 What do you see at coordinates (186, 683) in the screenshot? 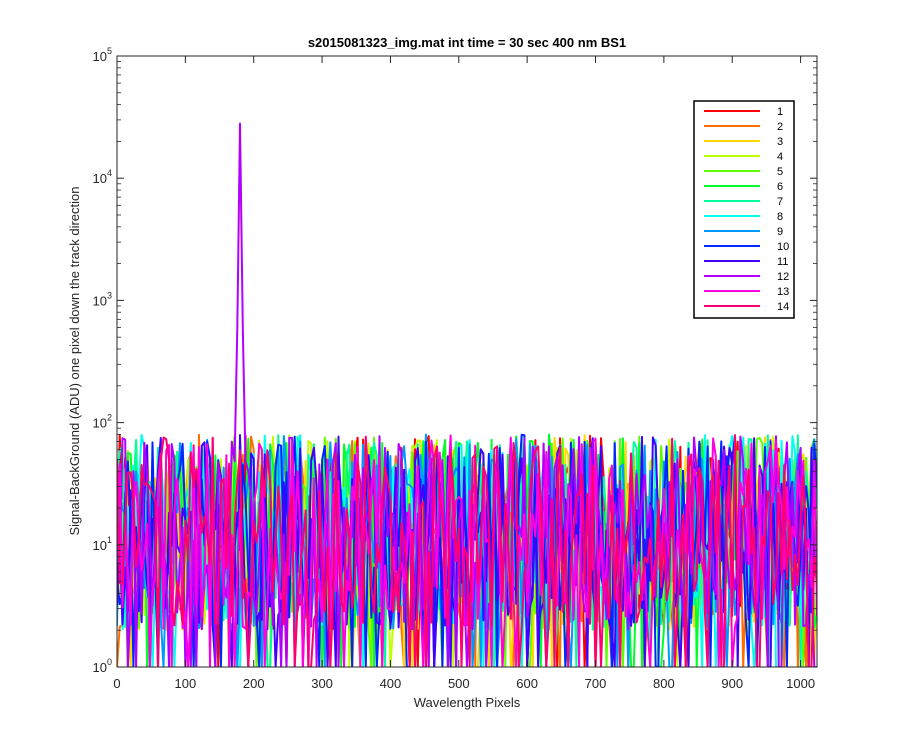
I see `x-tick-label: 100` at bounding box center [186, 683].